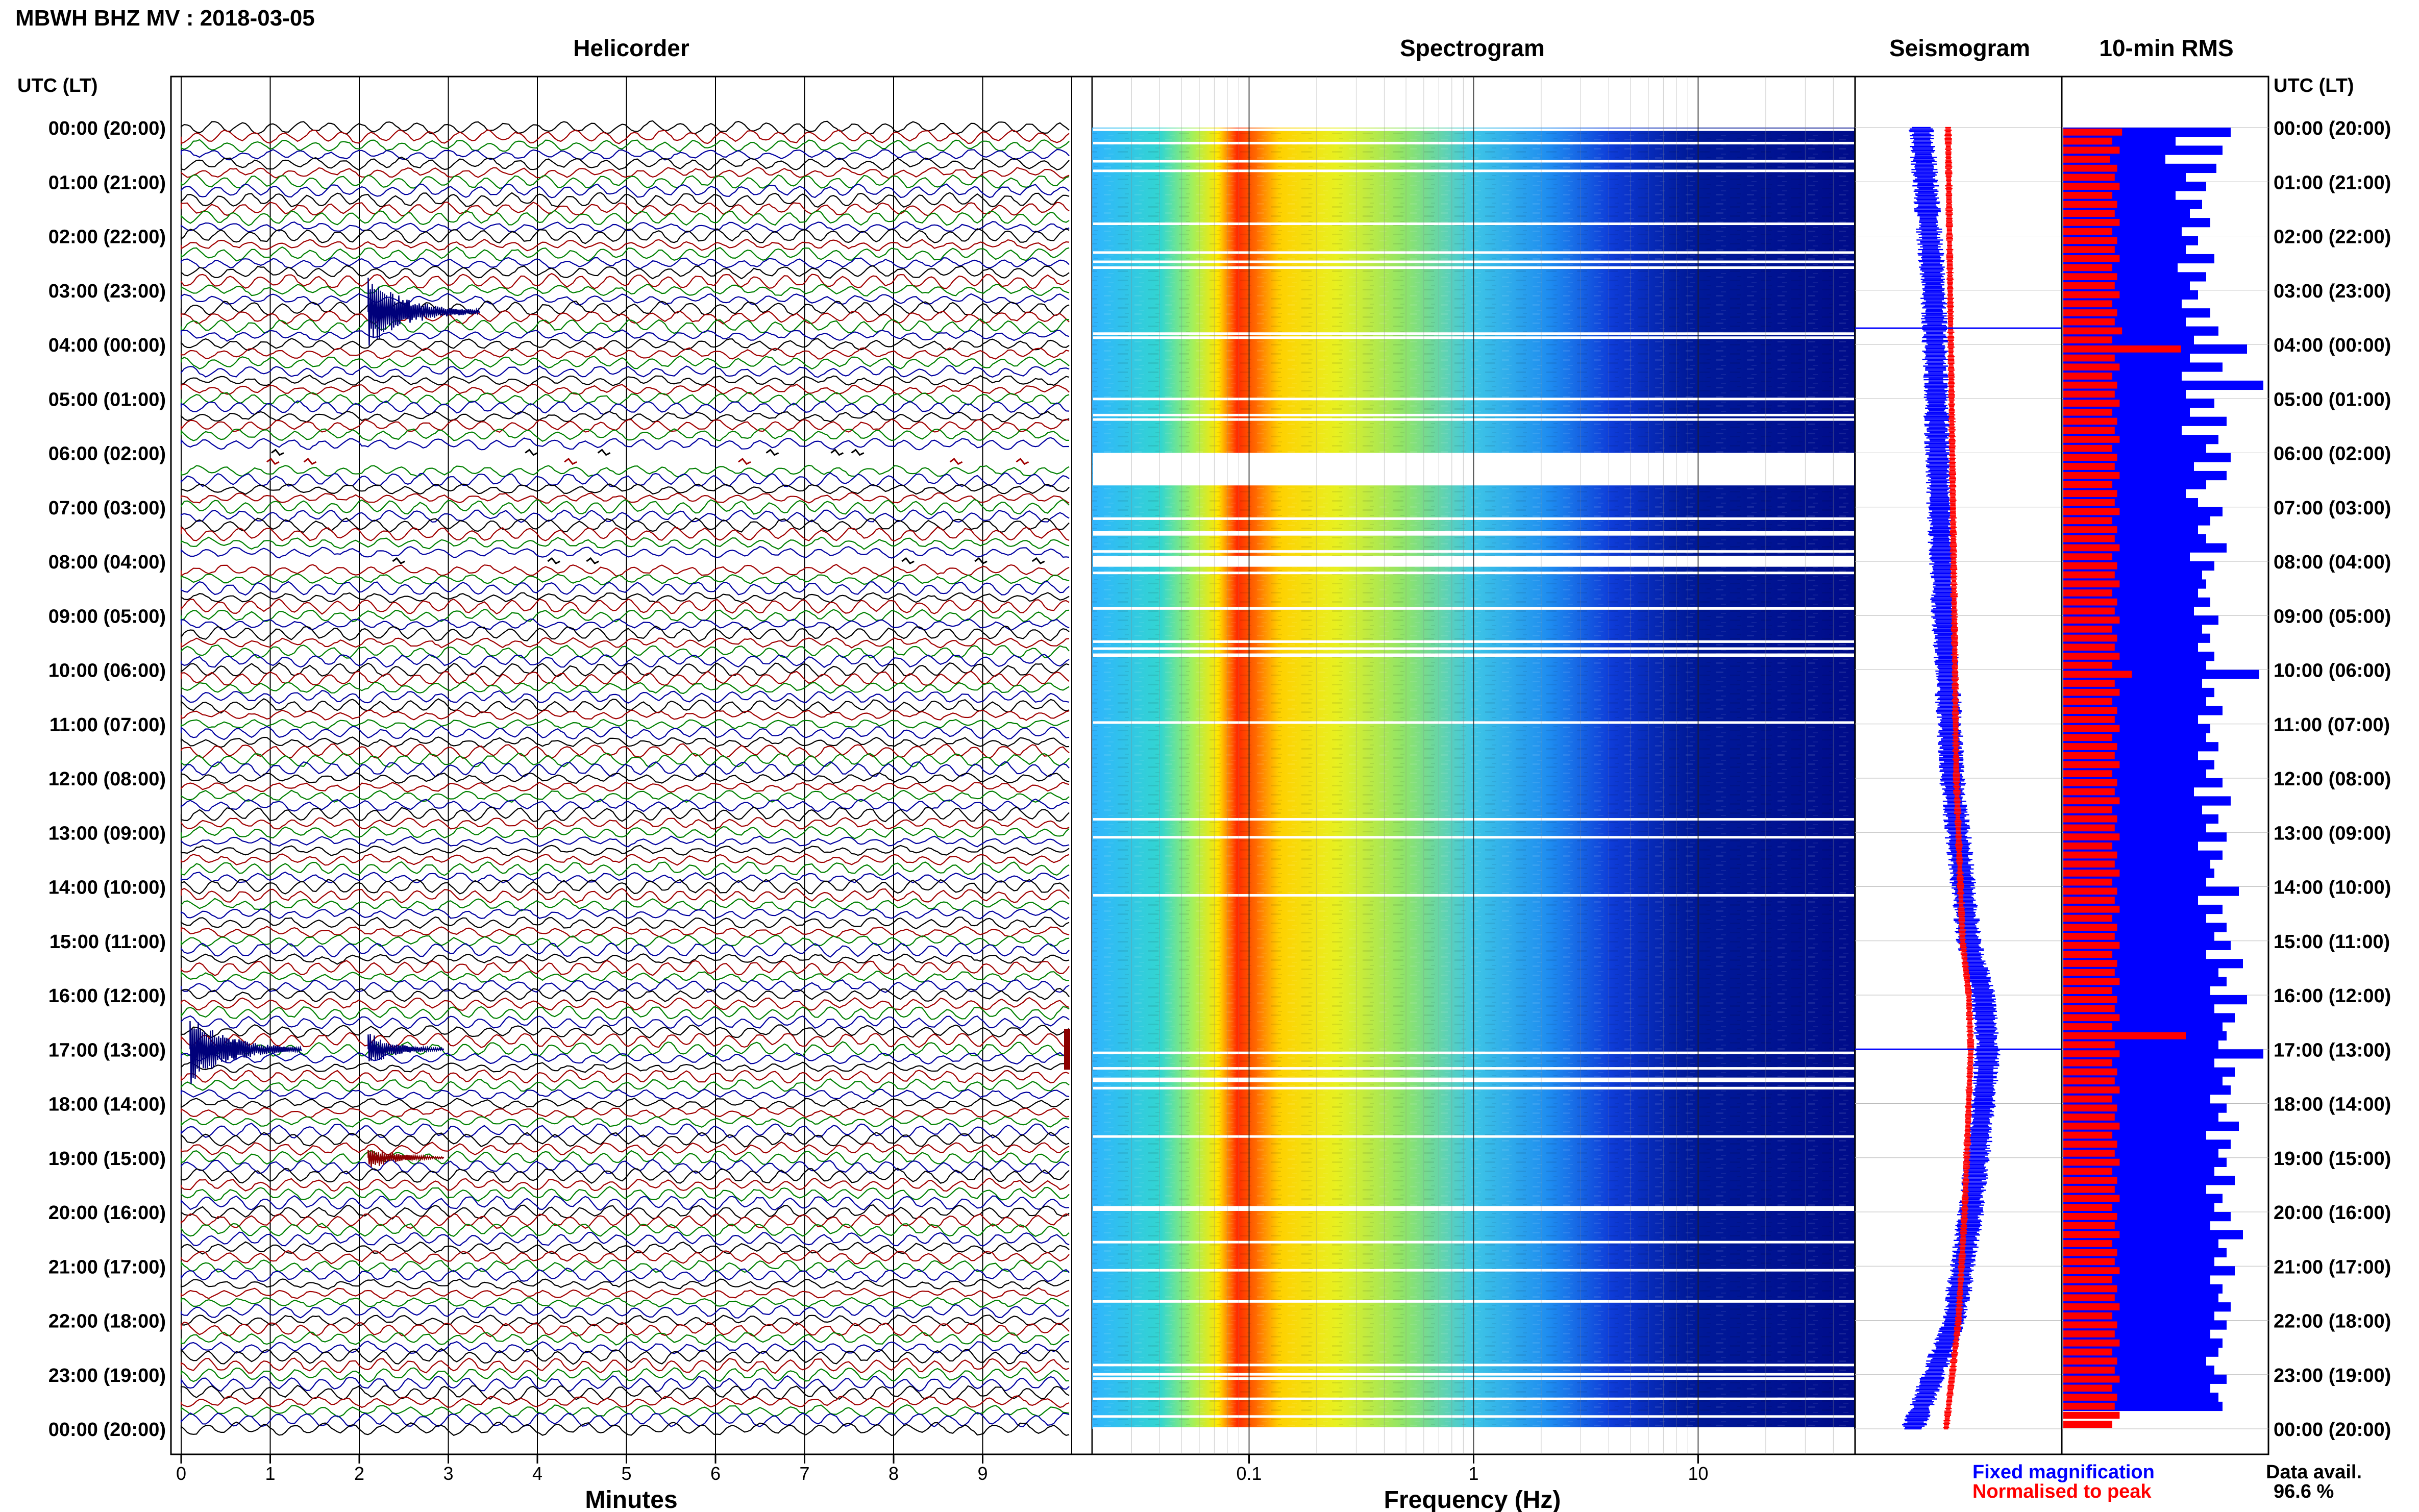 The image size is (2419, 1512). What do you see at coordinates (107, 128) in the screenshot?
I see `time-label-left: 00:00 (20:00)` at bounding box center [107, 128].